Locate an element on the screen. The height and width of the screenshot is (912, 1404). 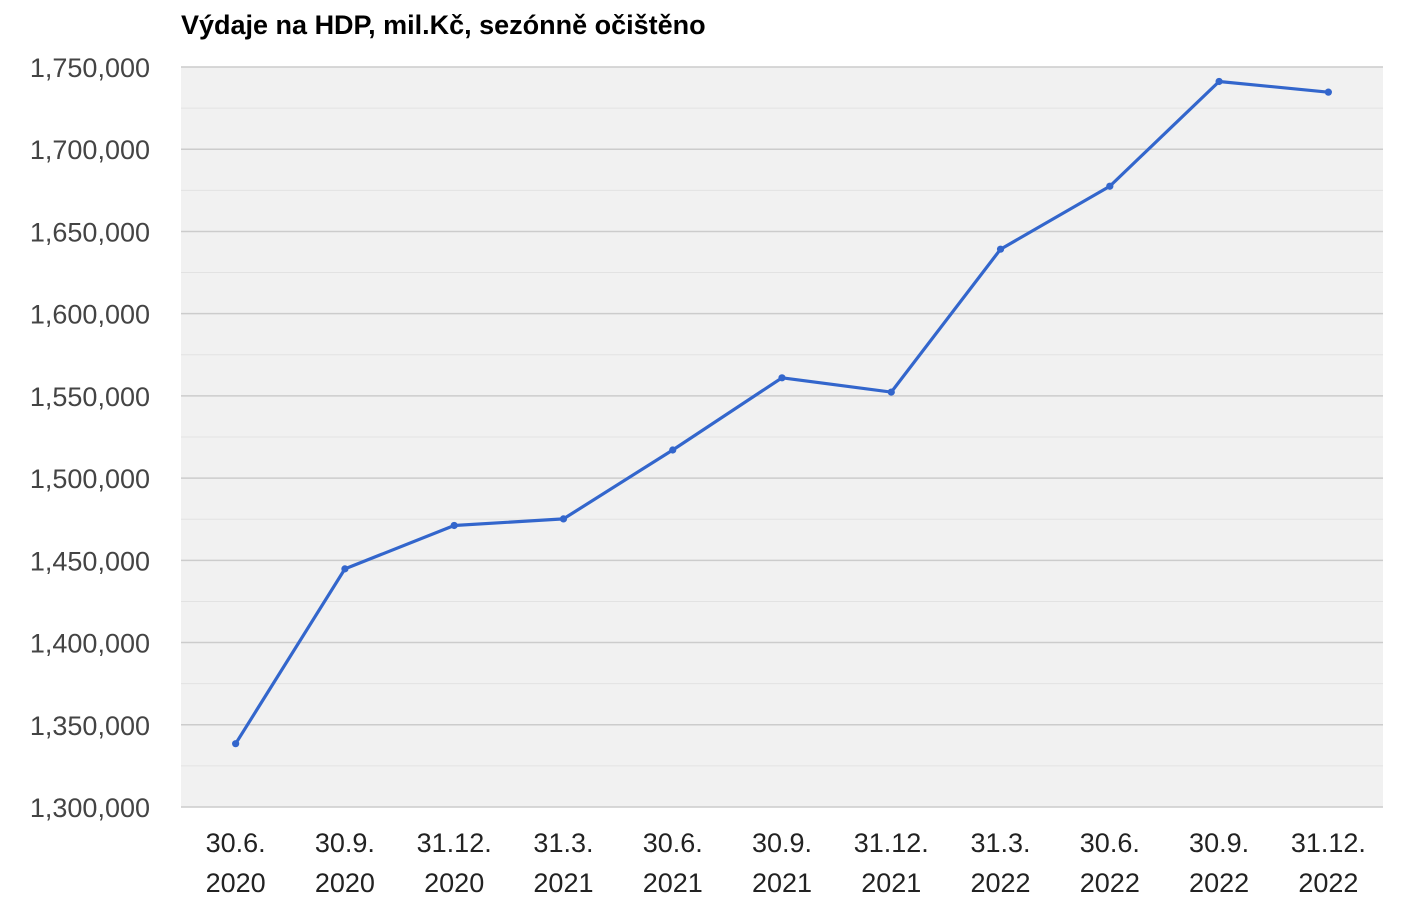
y-tick-label: 1,650,000 is located at coordinates (90, 232).